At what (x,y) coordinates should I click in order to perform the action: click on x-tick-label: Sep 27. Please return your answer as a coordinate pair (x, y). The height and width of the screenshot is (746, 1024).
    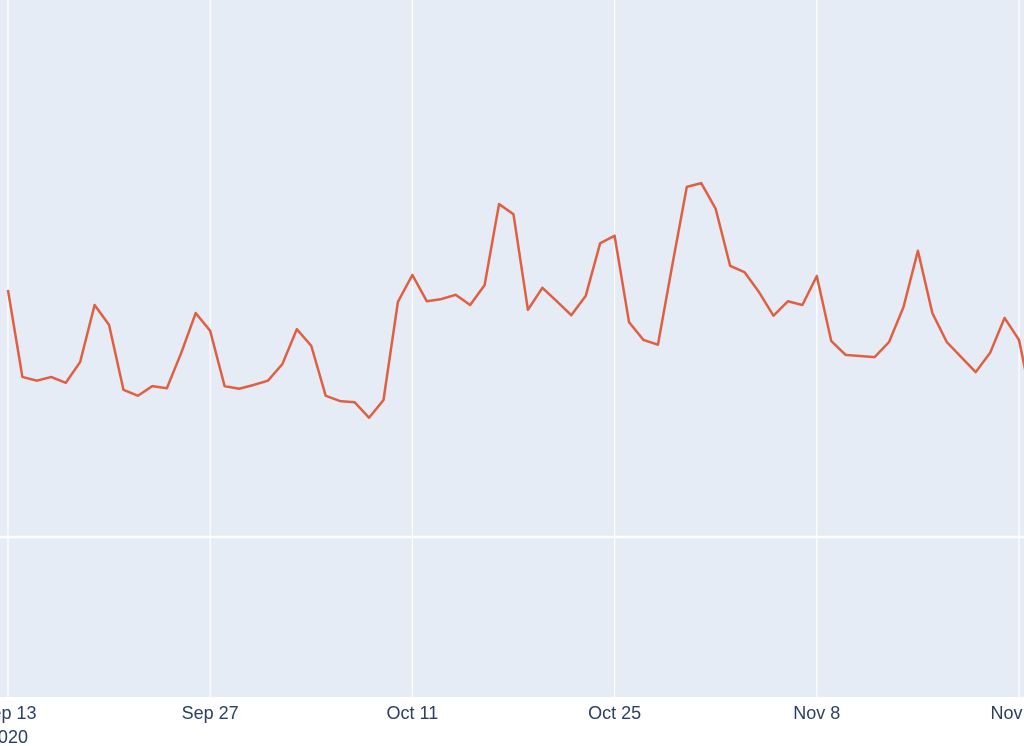
    Looking at the image, I should click on (210, 713).